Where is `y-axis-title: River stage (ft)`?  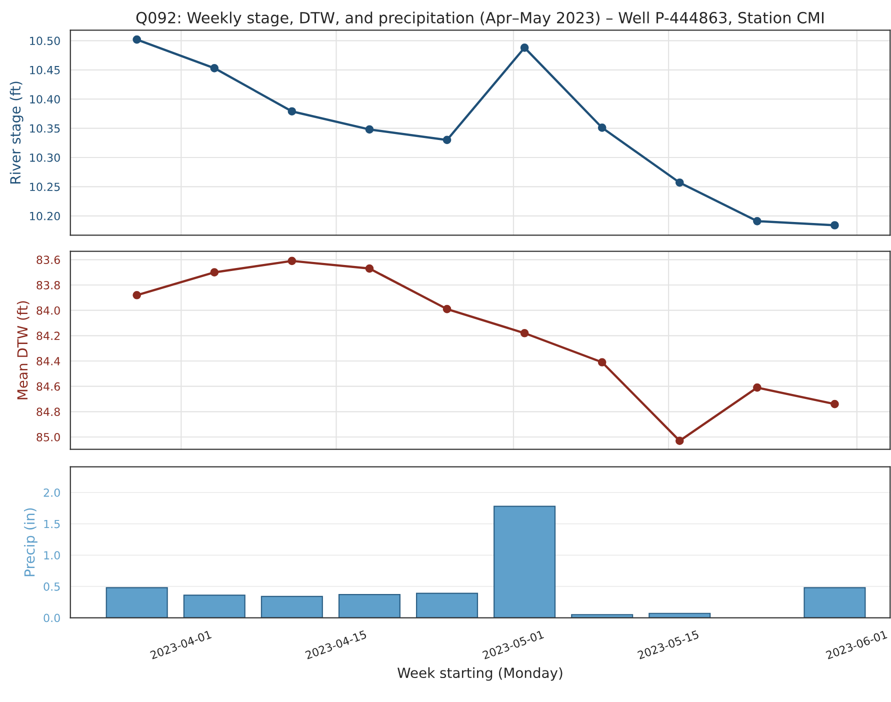 y-axis-title: River stage (ft) is located at coordinates (17, 133).